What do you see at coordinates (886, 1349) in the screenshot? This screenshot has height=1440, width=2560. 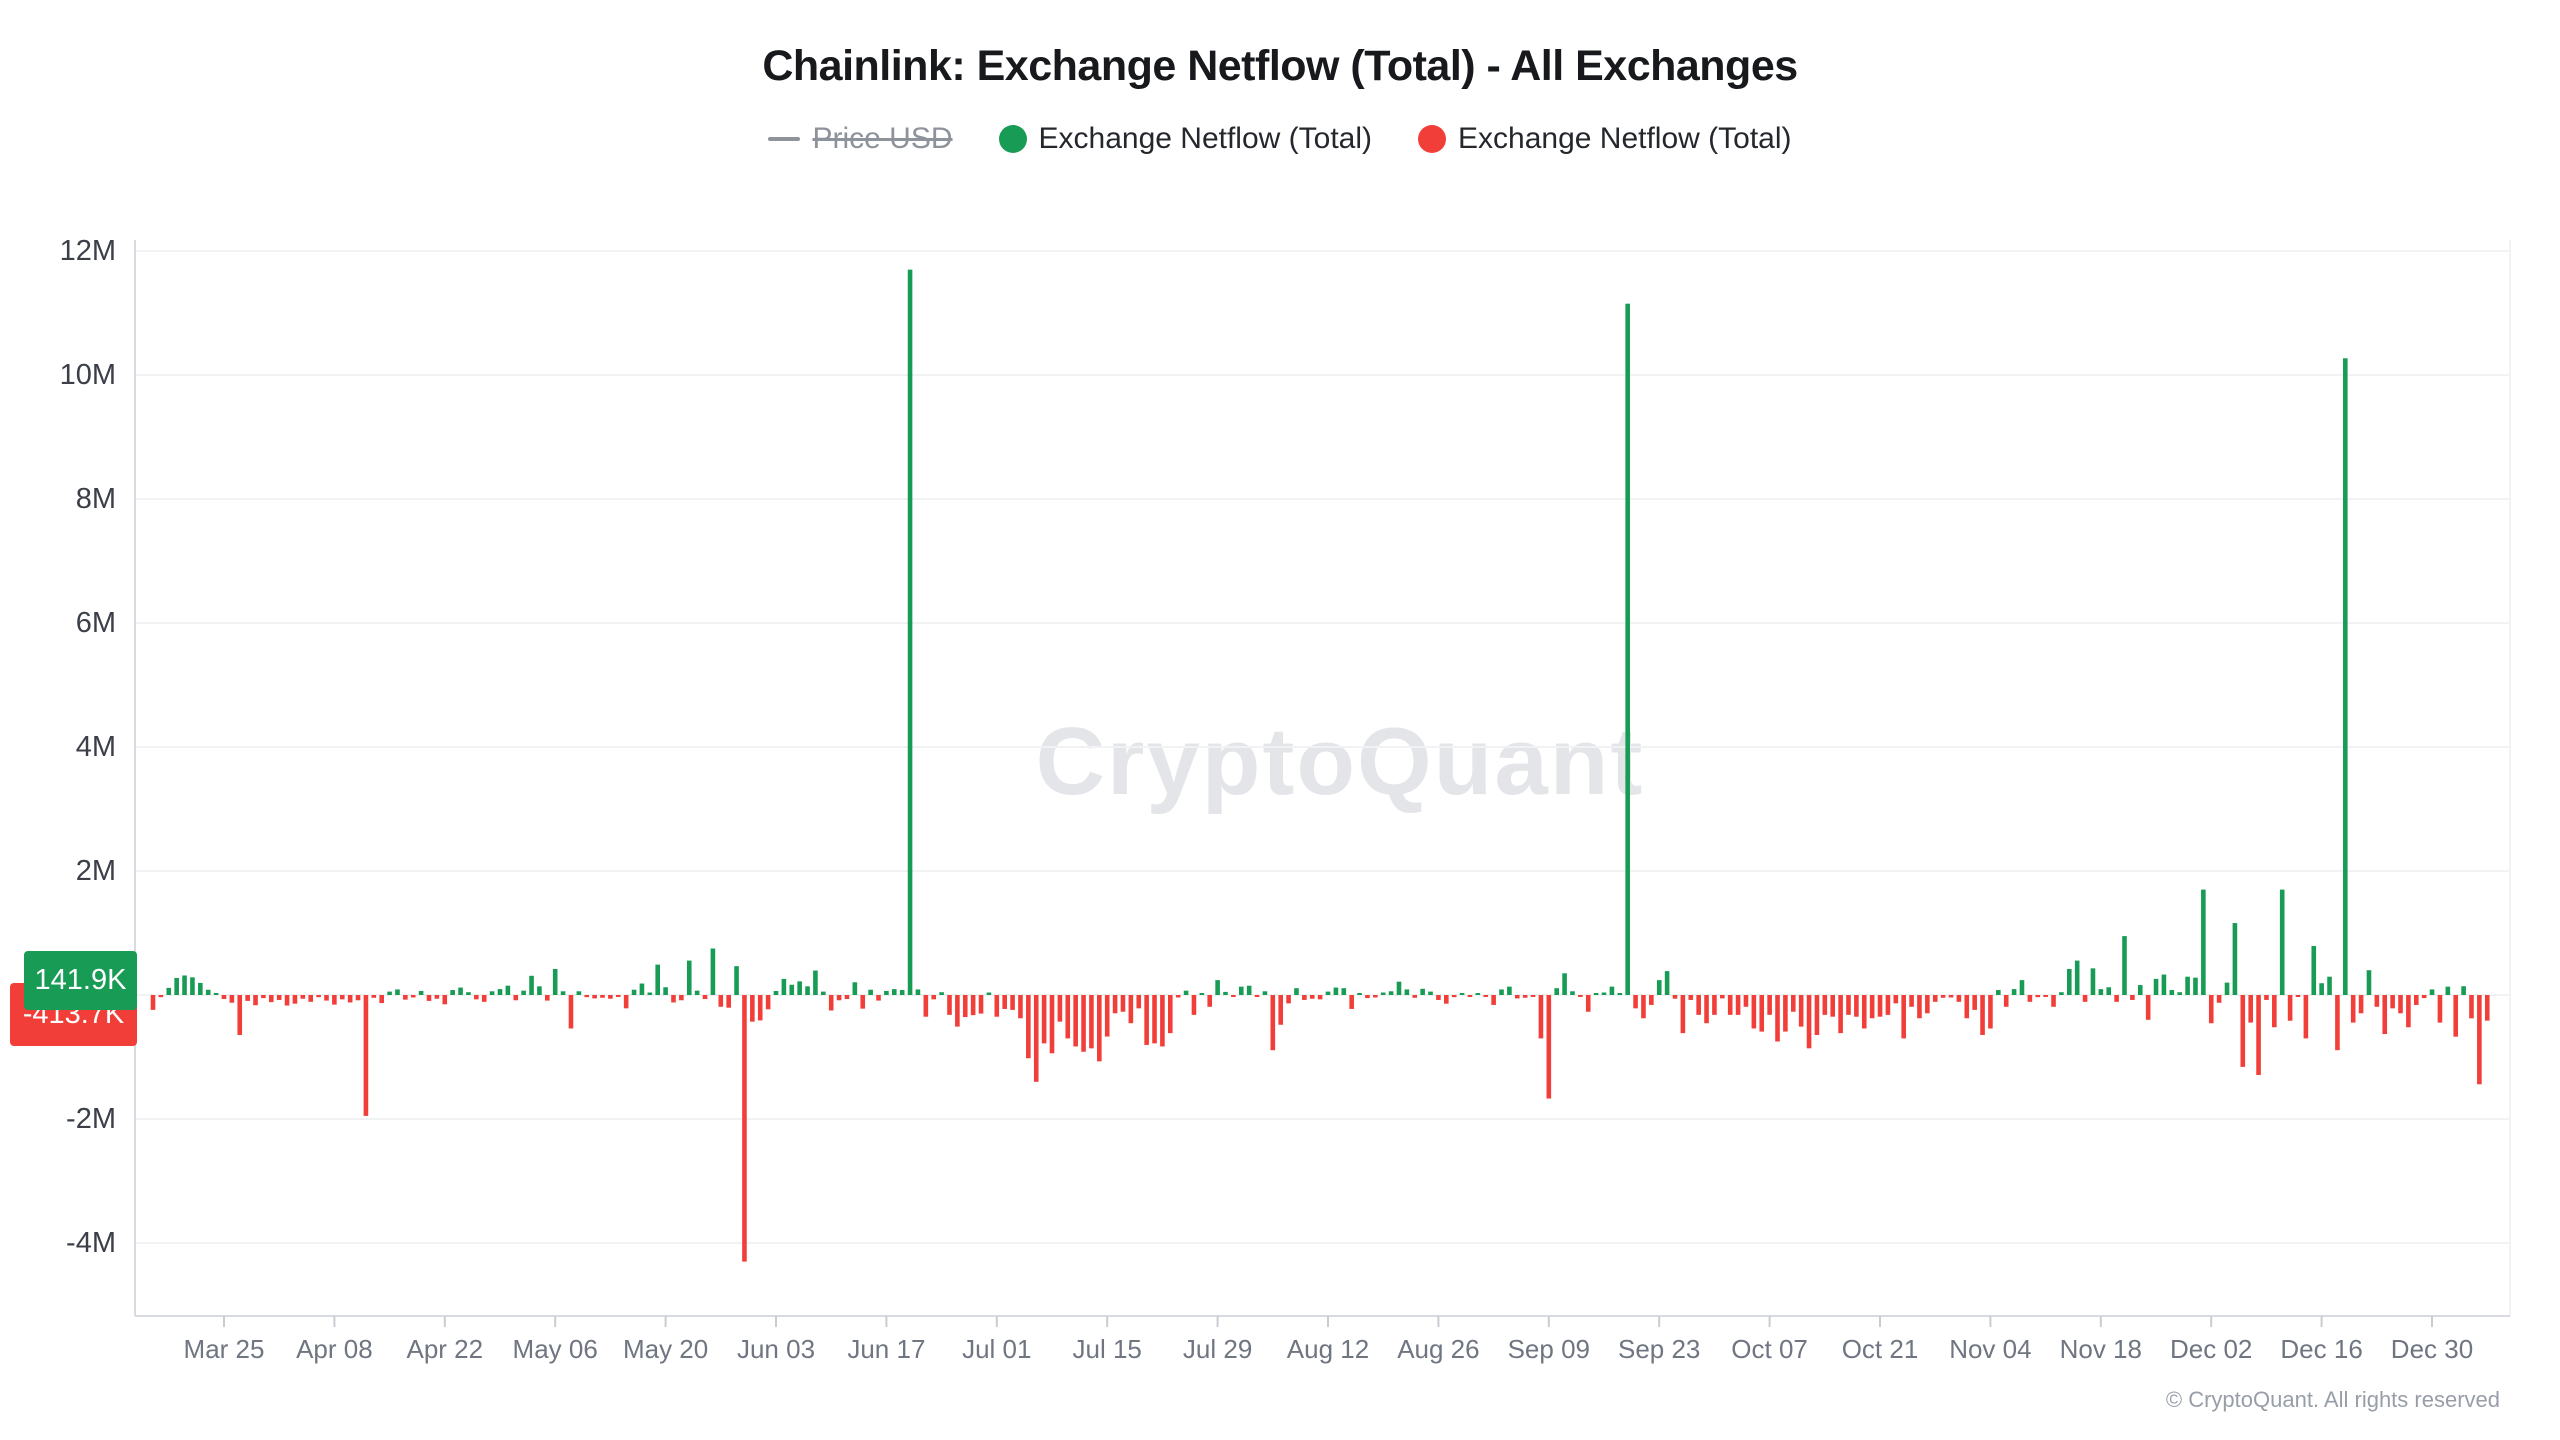 I see `x-axis-tick-label: Jun 17` at bounding box center [886, 1349].